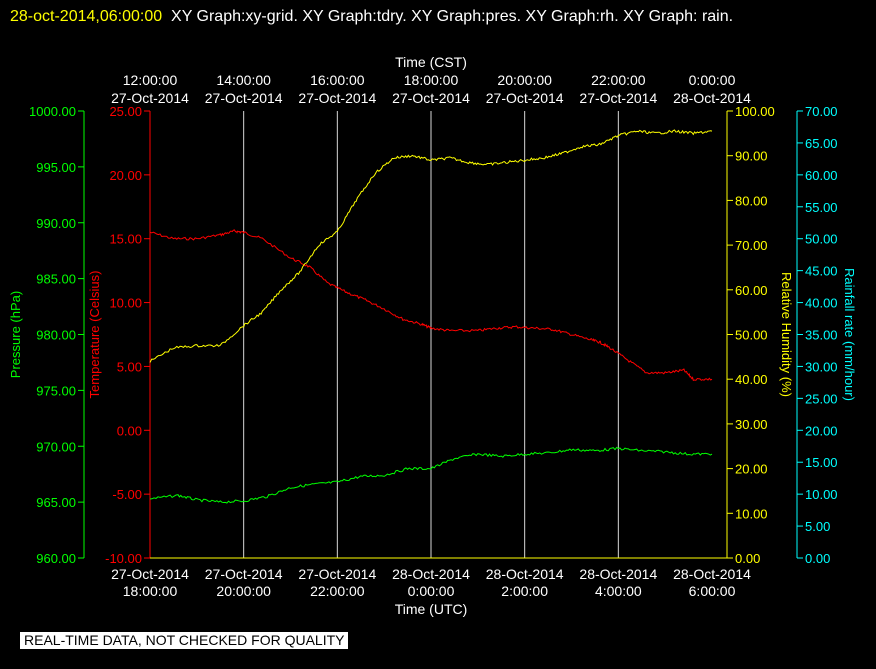 The width and height of the screenshot is (876, 669). I want to click on pressure-tick-label: 990.00, so click(56, 223).